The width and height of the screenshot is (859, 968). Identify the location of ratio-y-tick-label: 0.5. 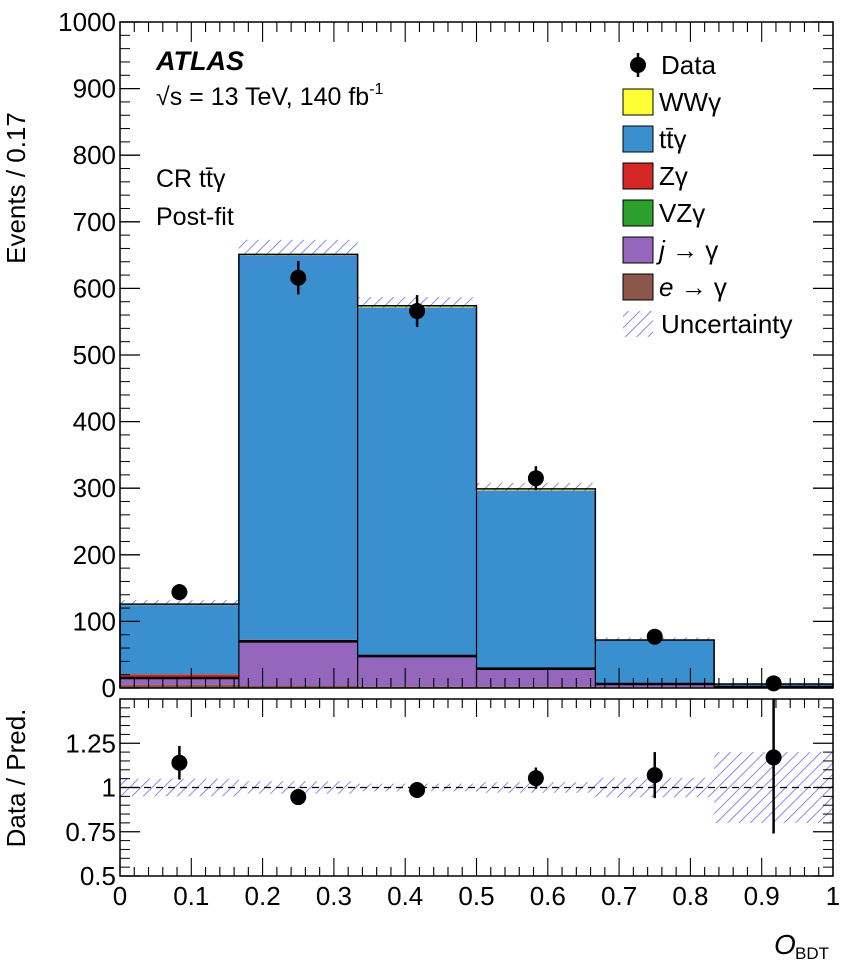
(98, 876).